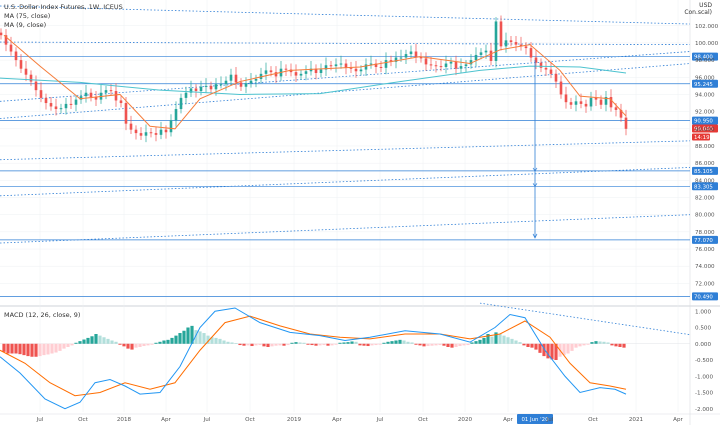 The image size is (720, 425). I want to click on x-tick-label: Jul, so click(550, 420).